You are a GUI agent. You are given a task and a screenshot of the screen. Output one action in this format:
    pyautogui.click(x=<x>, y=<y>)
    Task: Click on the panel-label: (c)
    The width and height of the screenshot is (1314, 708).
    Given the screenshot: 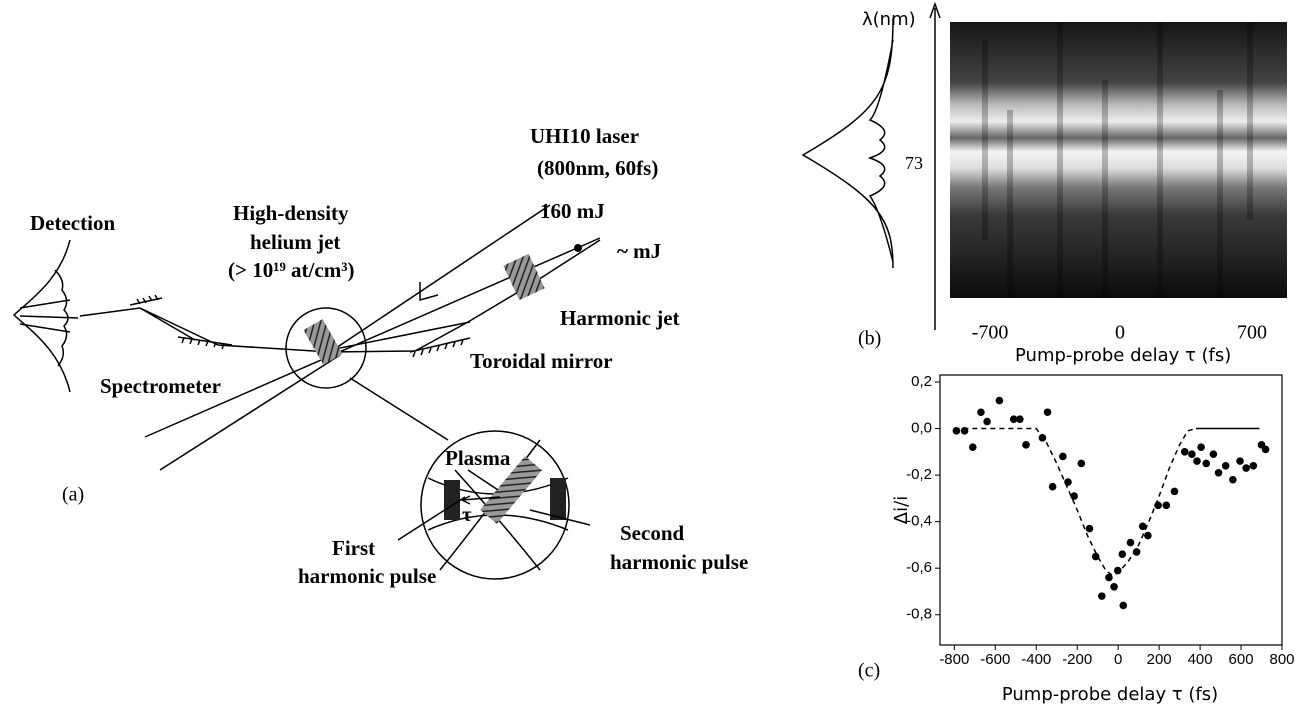 What is the action you would take?
    pyautogui.click(x=869, y=671)
    